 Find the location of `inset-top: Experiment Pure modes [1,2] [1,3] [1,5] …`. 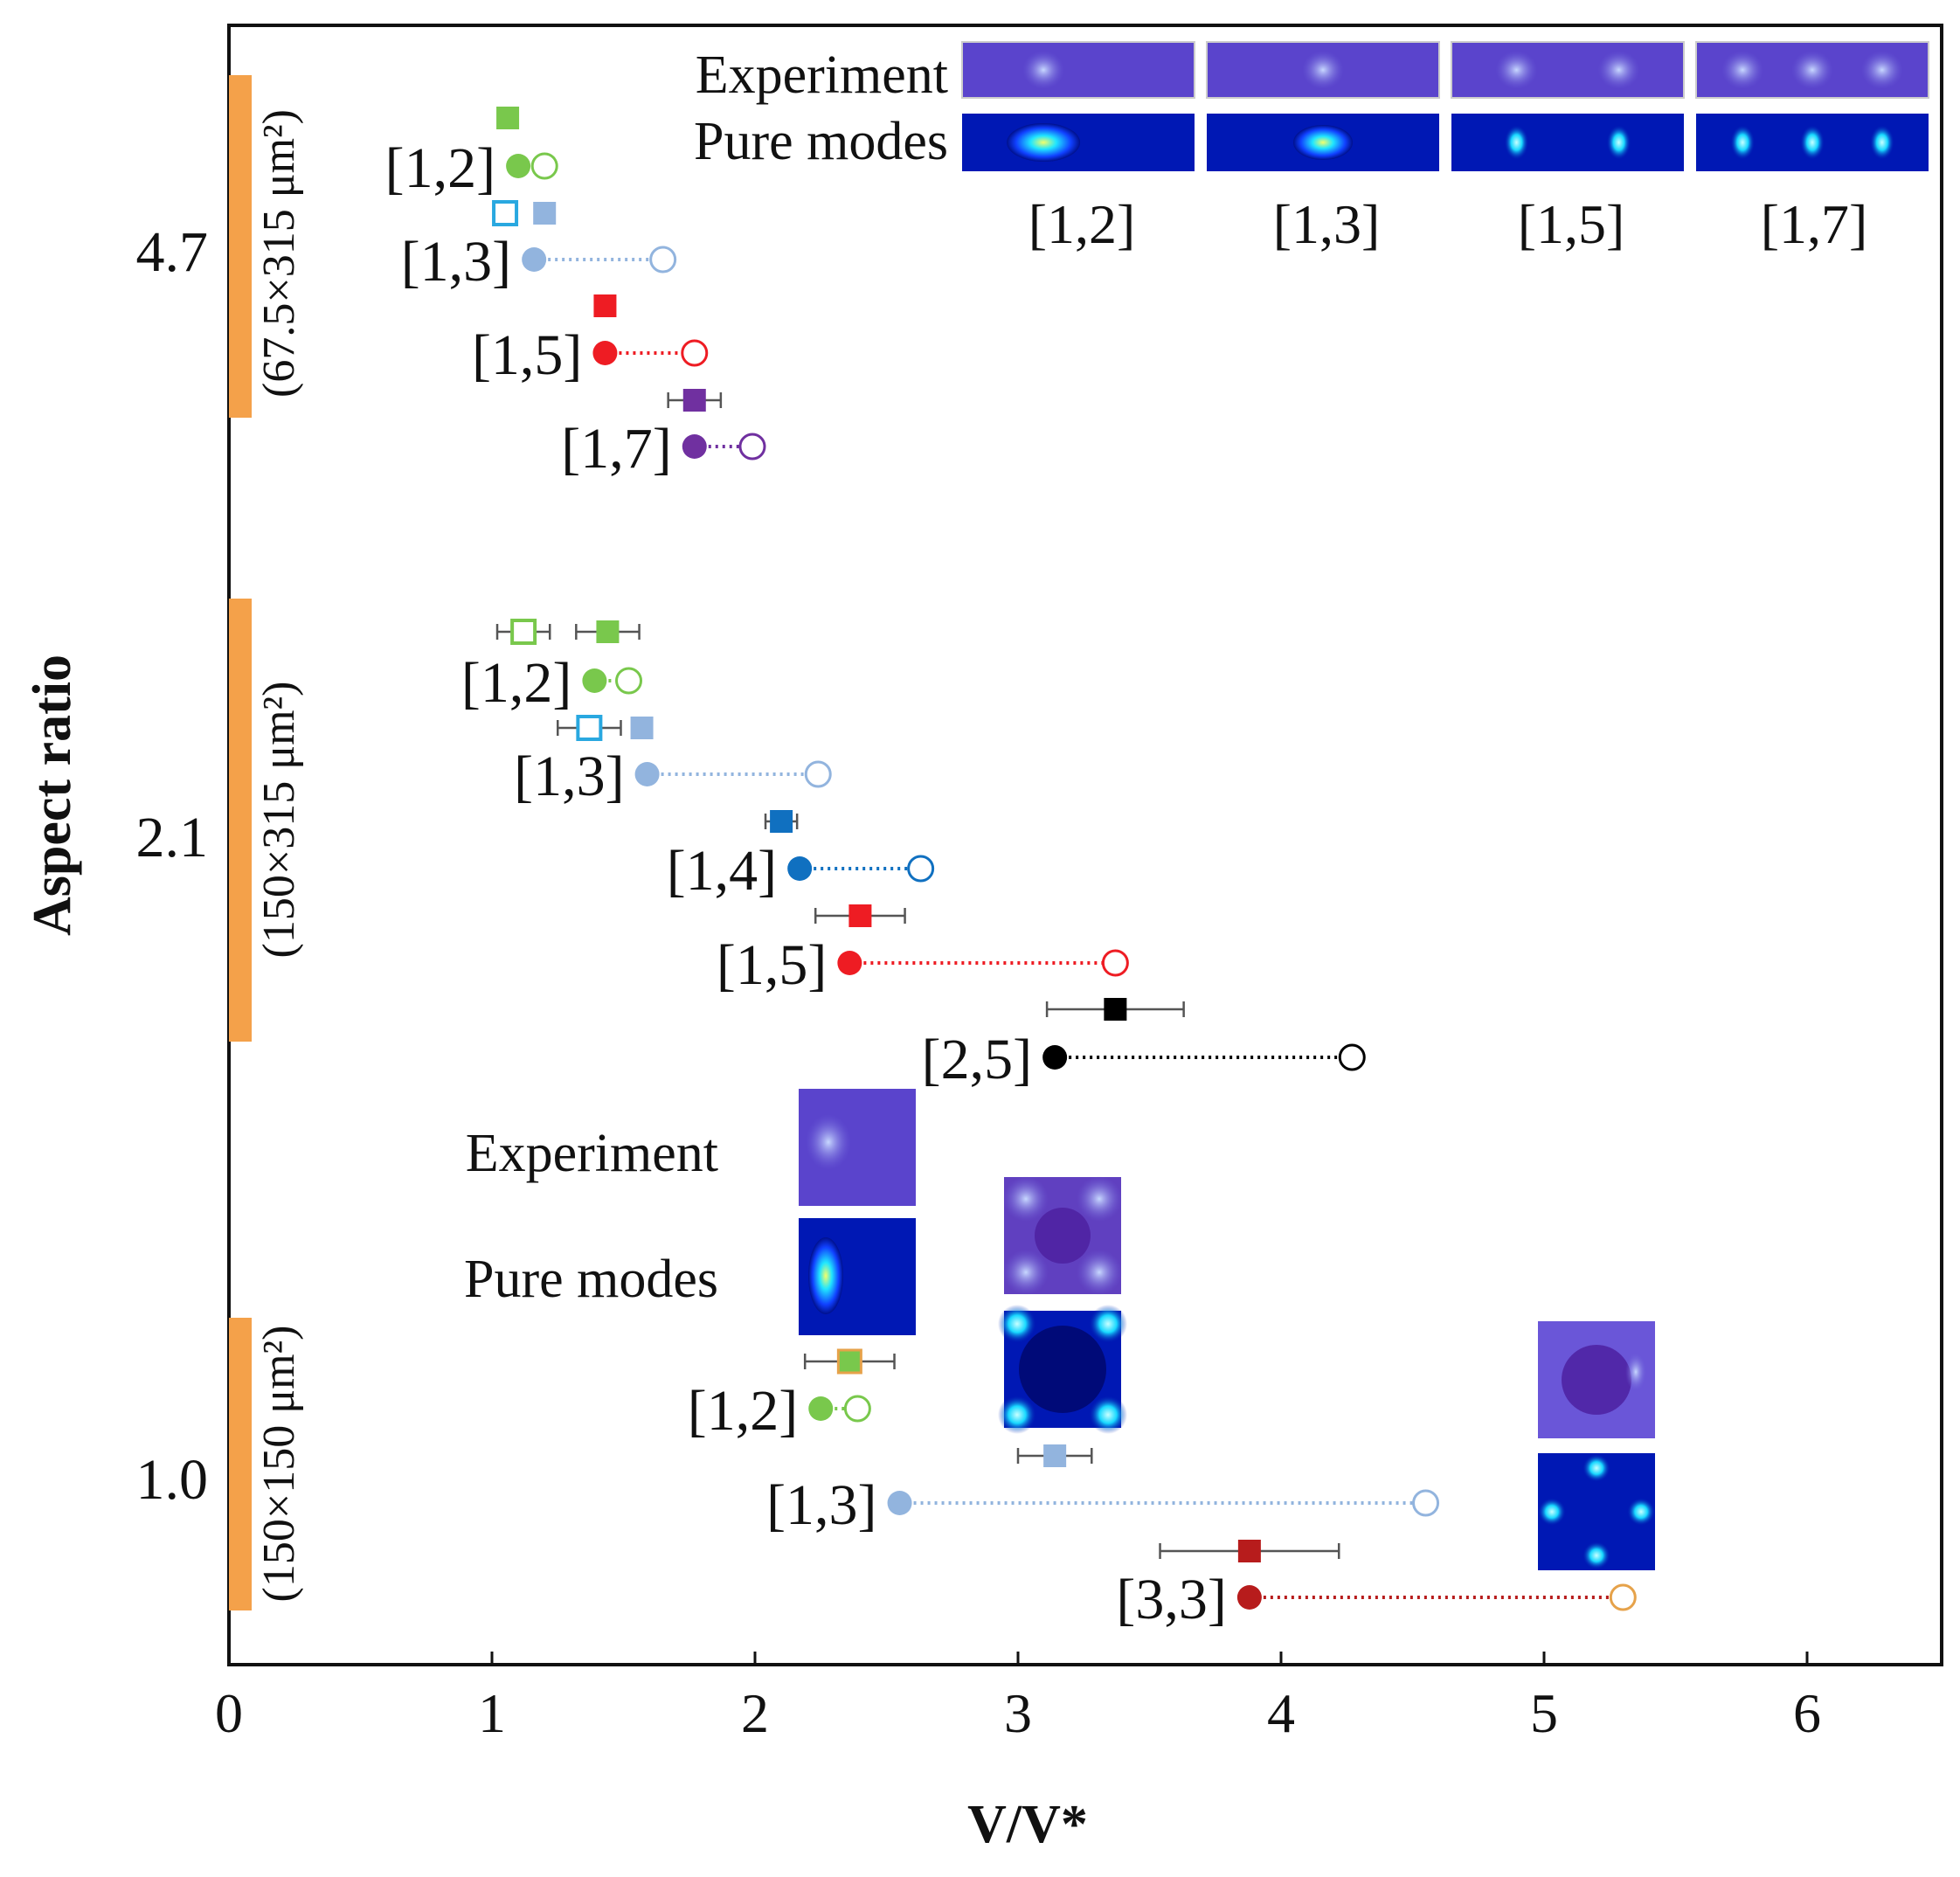

inset-top: Experiment Pure modes [1,2] [1,3] [1,5] … is located at coordinates (1311, 148).